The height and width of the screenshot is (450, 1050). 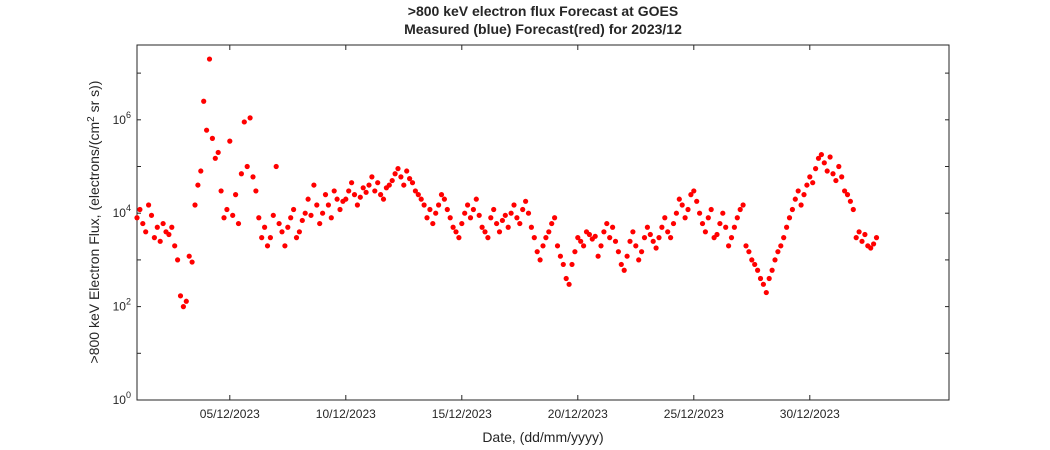 What do you see at coordinates (462, 414) in the screenshot?
I see `x-tick-label: 15/12/2023` at bounding box center [462, 414].